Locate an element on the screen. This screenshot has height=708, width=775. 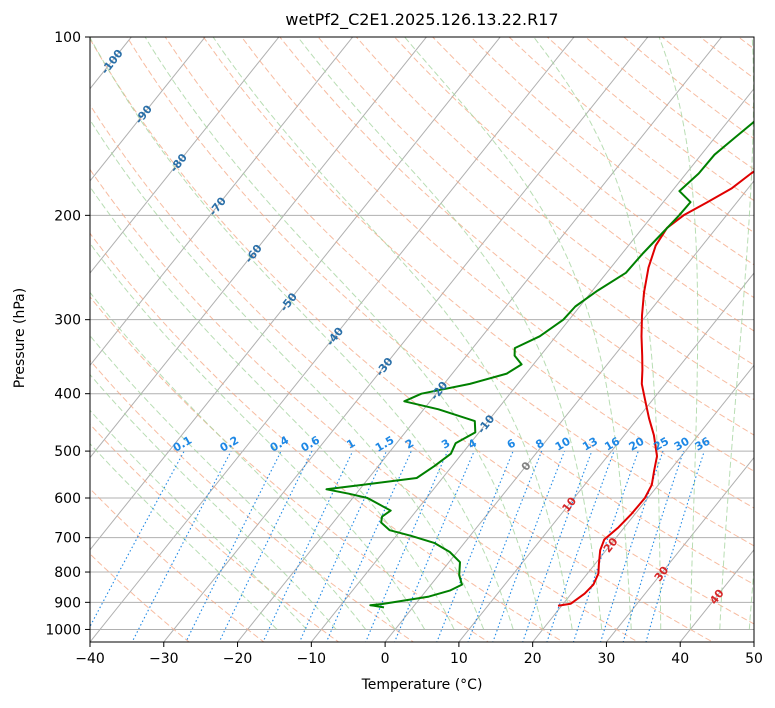
mixing-ratio-label: 2 is located at coordinates (409, 444).